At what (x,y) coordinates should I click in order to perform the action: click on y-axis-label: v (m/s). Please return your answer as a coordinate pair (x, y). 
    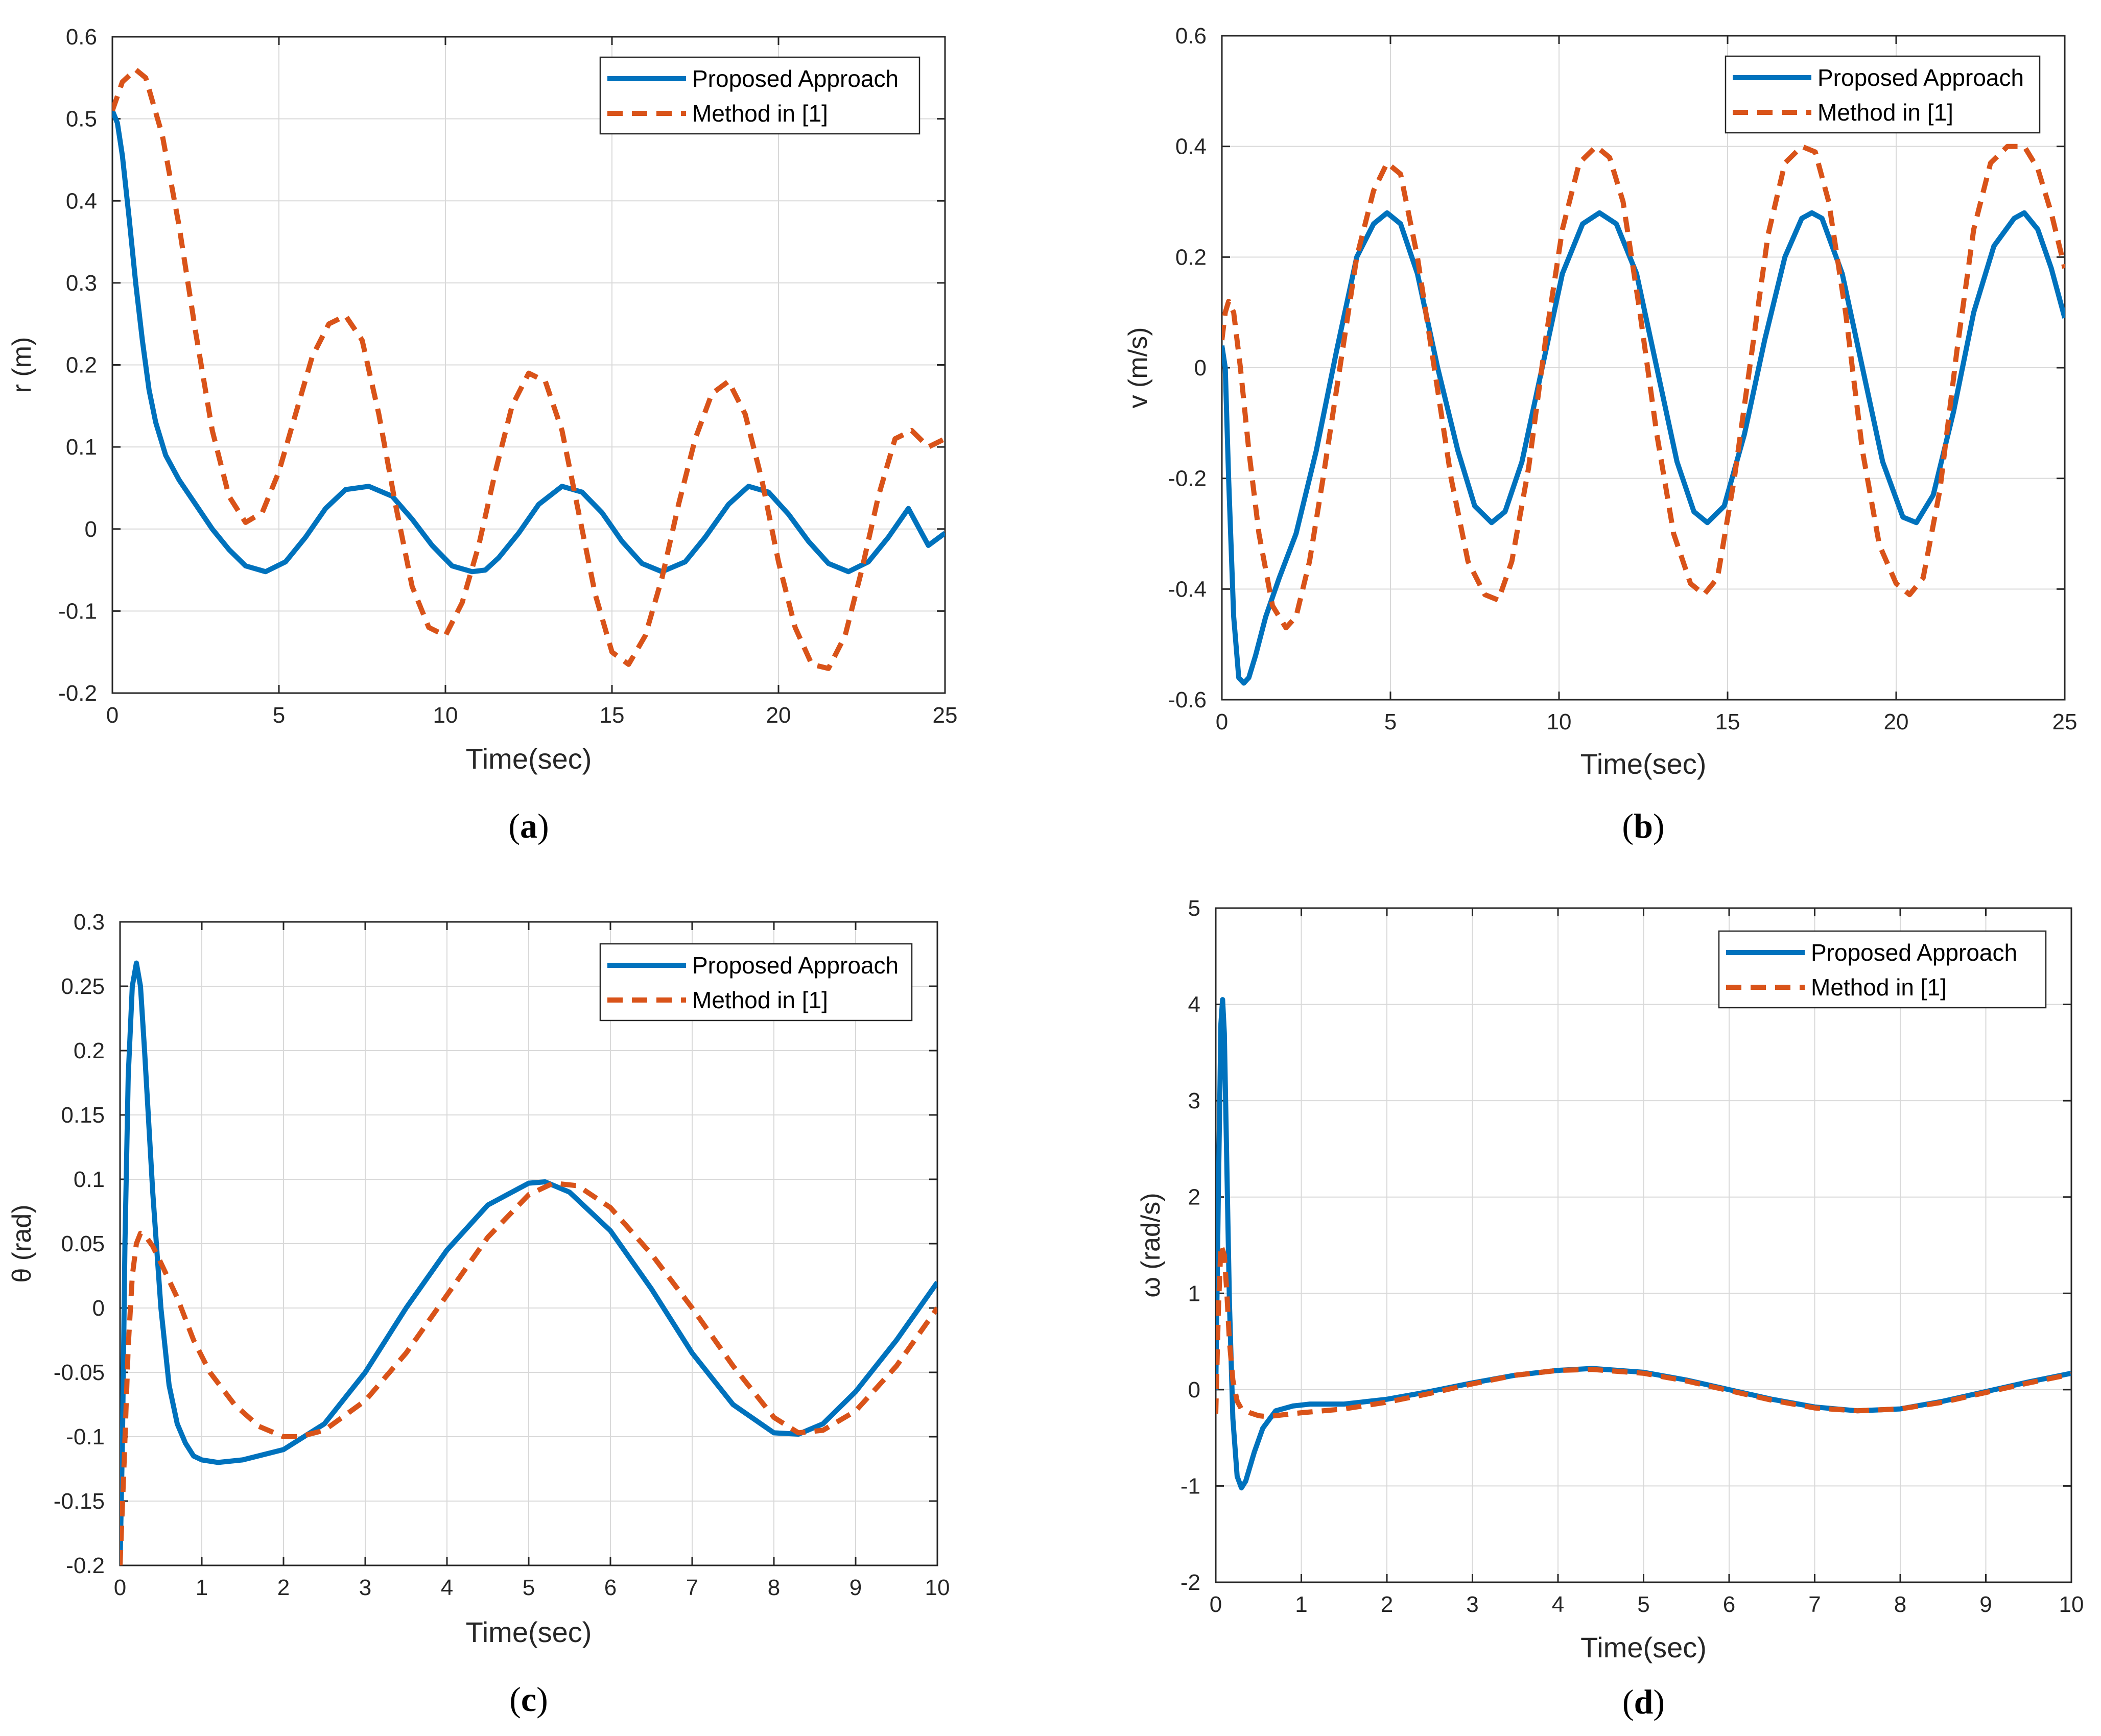
    Looking at the image, I should click on (1138, 368).